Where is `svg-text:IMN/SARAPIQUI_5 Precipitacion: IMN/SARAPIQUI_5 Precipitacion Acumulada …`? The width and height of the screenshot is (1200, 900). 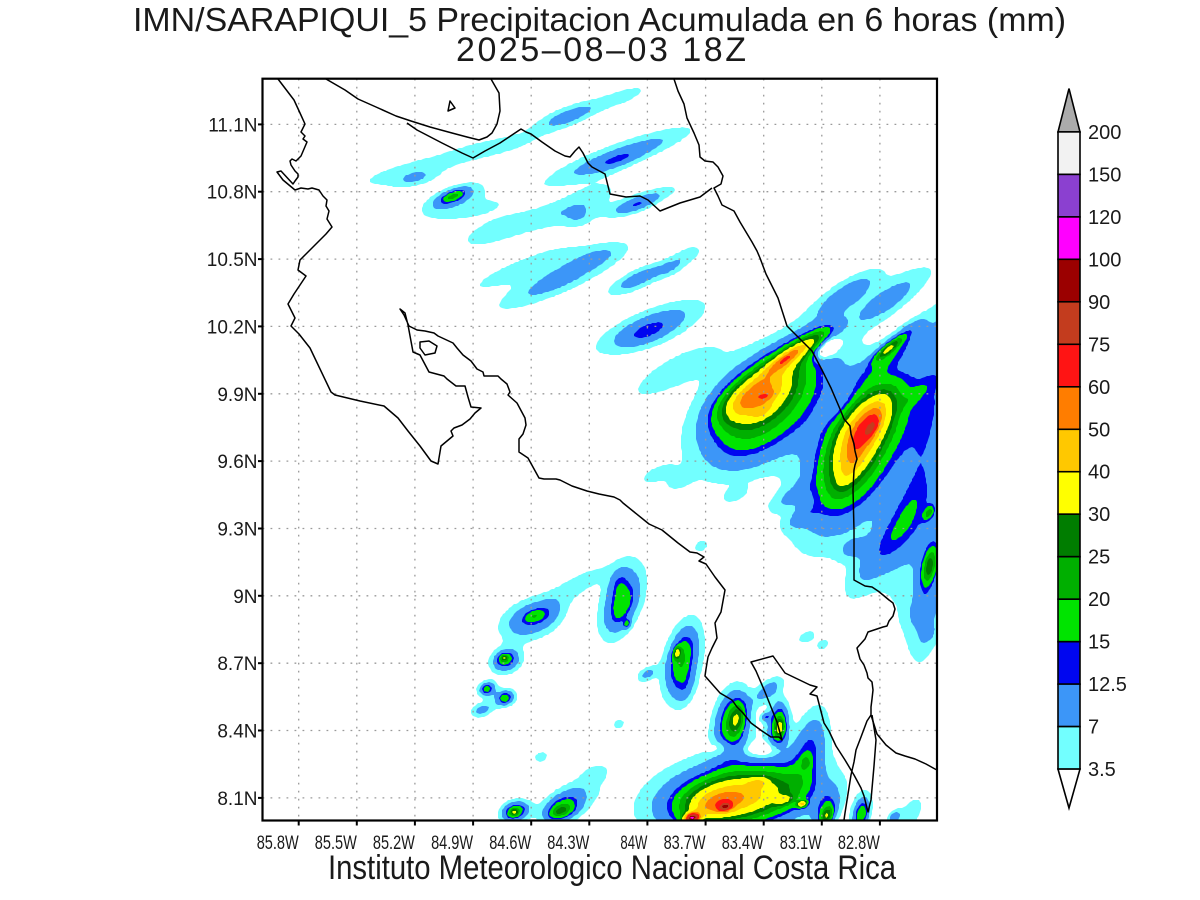
svg-text:IMN/SARAPIQUI_5 Precipitacion: IMN/SARAPIQUI_5 Precipitacion Acumulada … is located at coordinates (599, 19).